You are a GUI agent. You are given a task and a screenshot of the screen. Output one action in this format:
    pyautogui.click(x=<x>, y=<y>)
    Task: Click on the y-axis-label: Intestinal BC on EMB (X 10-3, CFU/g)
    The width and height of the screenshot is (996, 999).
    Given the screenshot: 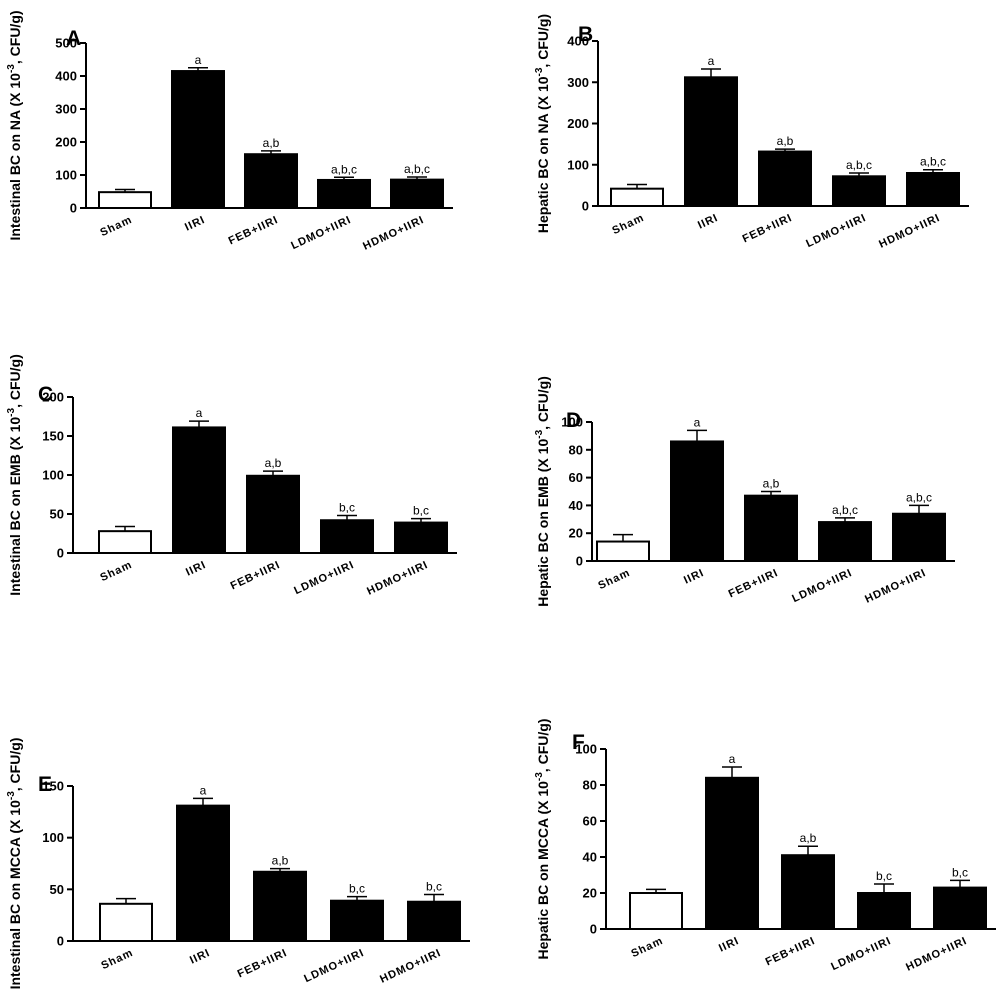 What is the action you would take?
    pyautogui.click(x=14, y=474)
    